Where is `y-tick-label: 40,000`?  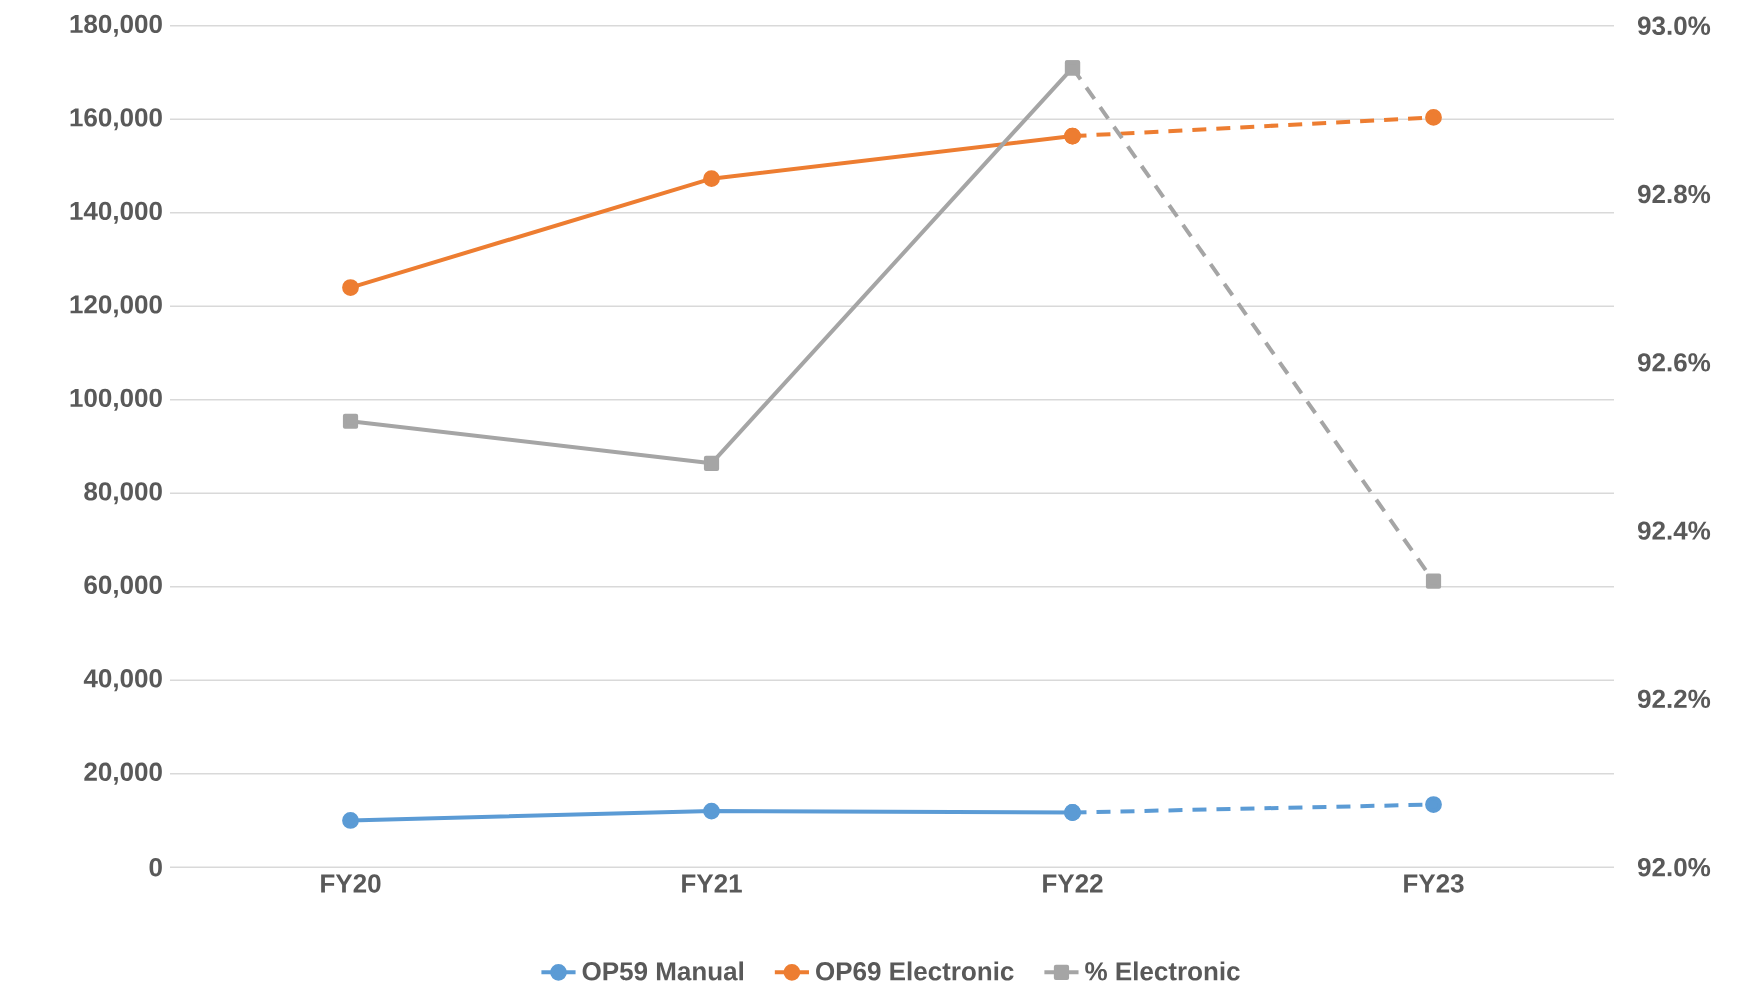
y-tick-label: 40,000 is located at coordinates (122, 680).